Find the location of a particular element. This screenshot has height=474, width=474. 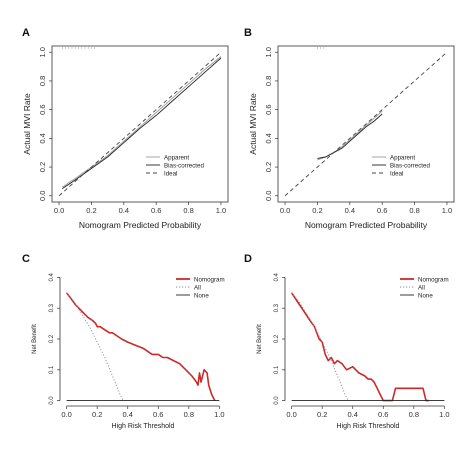

series-line-bias-corrected is located at coordinates (350, 136).